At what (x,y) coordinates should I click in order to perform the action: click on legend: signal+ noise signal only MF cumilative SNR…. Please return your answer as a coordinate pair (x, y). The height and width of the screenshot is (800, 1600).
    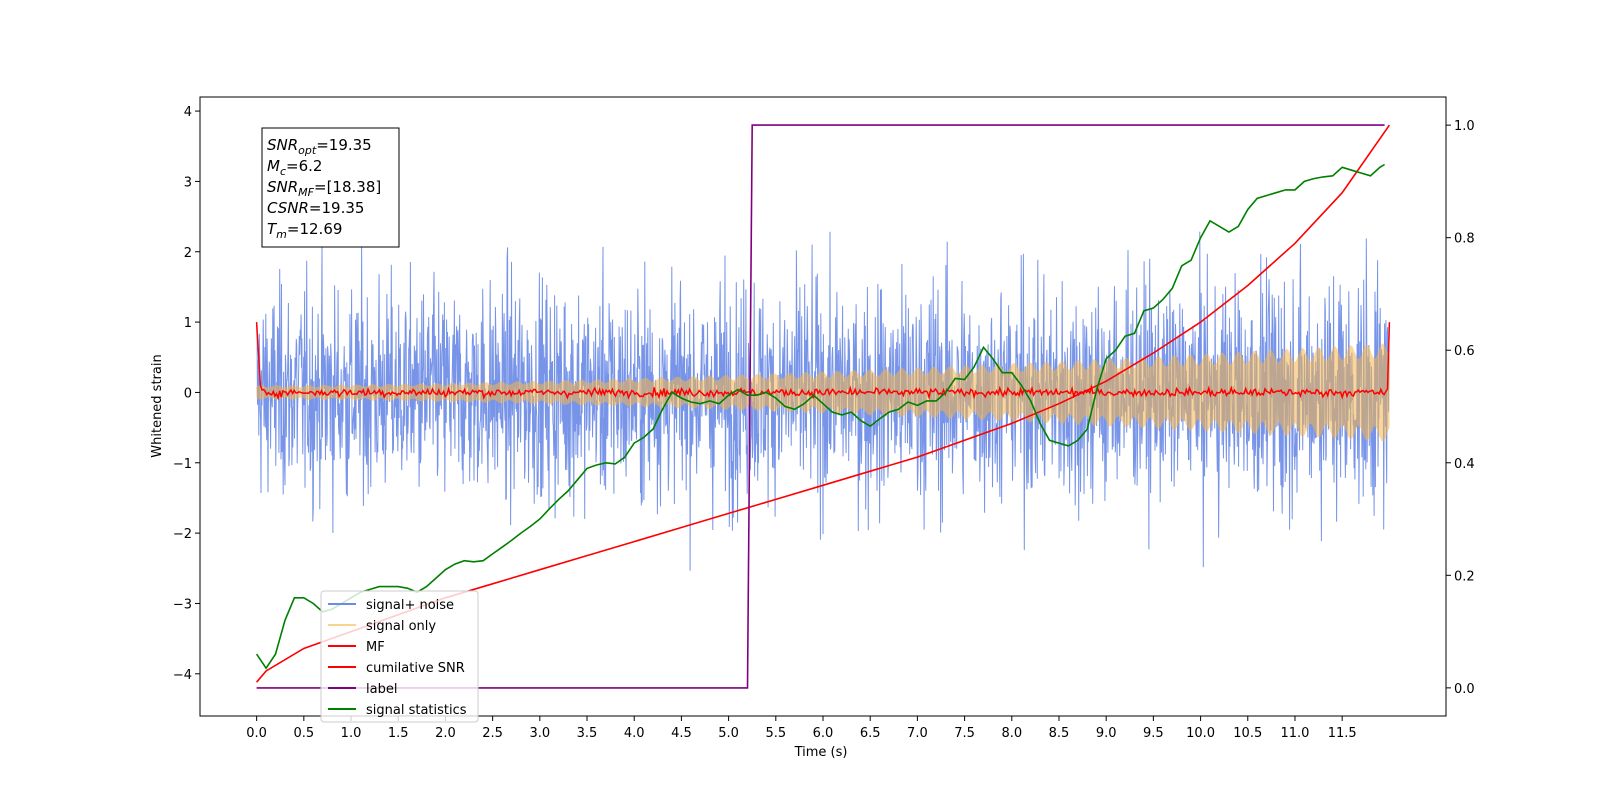
    Looking at the image, I should click on (399, 656).